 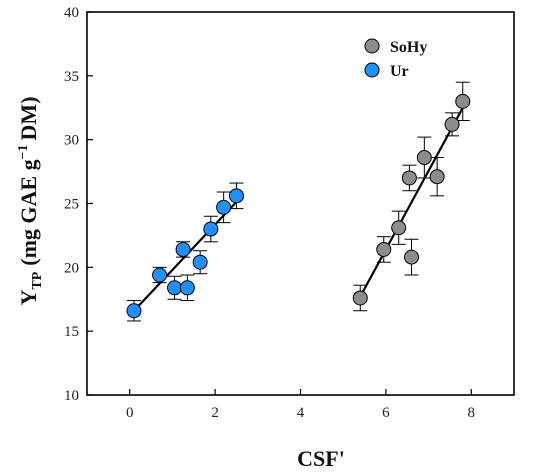 What do you see at coordinates (386, 413) in the screenshot?
I see `x-tick-label: 6` at bounding box center [386, 413].